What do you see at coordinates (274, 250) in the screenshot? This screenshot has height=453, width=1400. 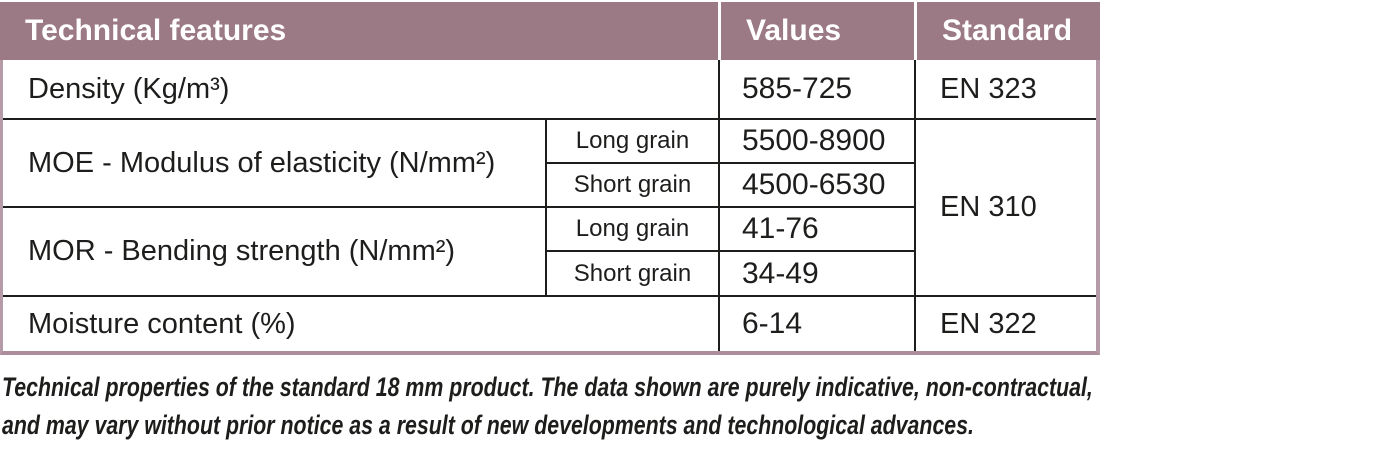 I see `cell-mor-feature: MOR - Bending strength (N/mm²)` at bounding box center [274, 250].